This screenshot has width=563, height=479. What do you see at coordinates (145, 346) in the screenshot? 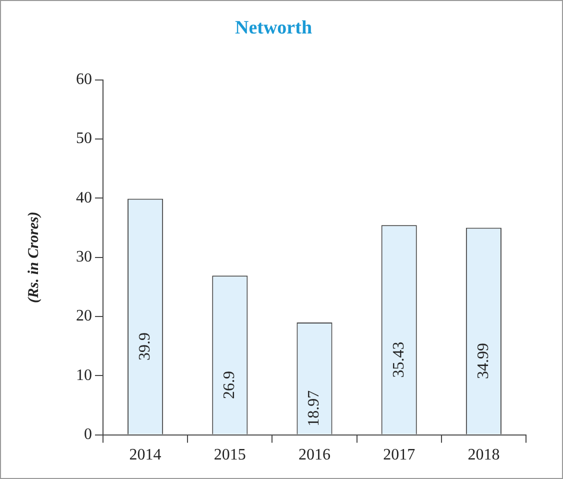
I see `data-label: 39.9` at bounding box center [145, 346].